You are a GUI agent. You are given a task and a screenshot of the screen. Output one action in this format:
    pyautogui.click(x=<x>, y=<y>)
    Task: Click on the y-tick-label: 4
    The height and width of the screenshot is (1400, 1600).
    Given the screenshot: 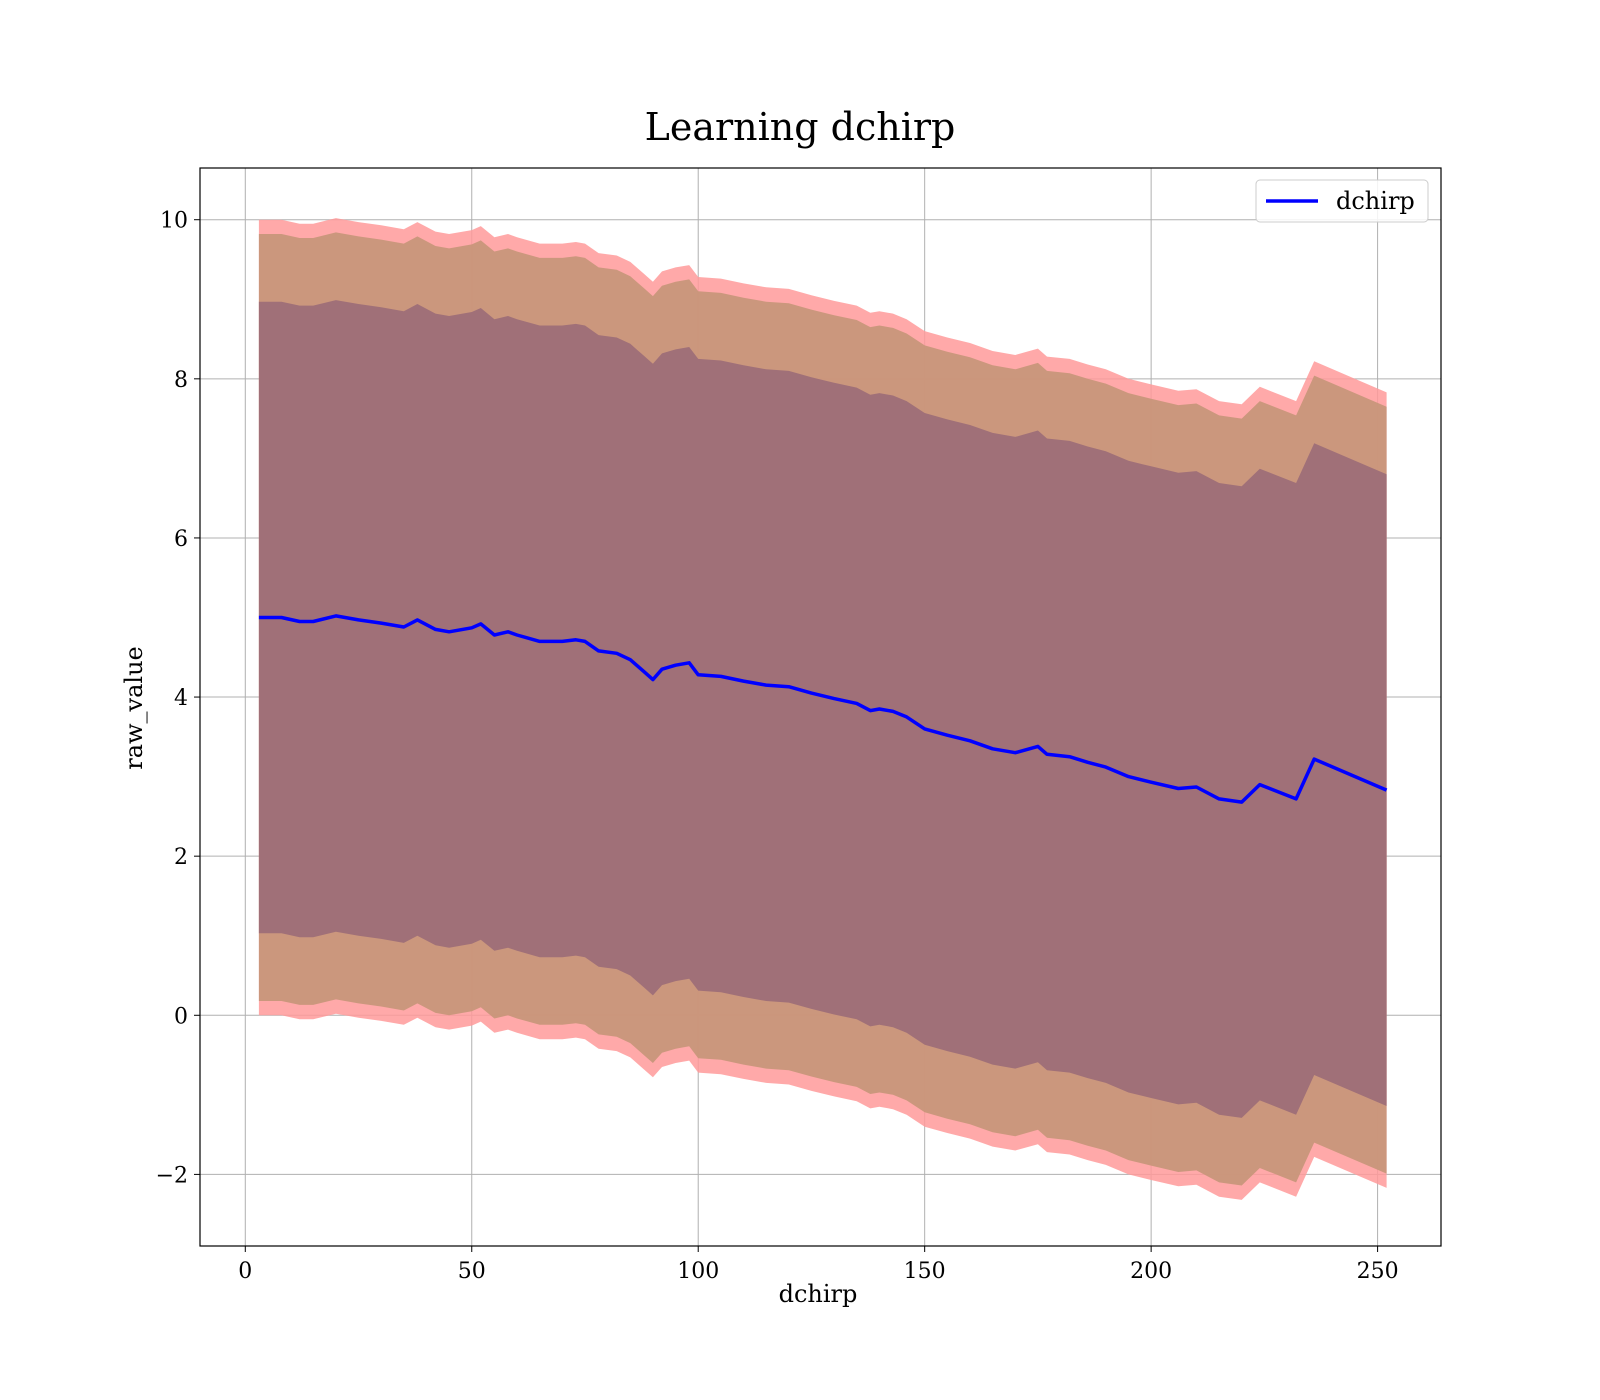 What is the action you would take?
    pyautogui.click(x=181, y=698)
    